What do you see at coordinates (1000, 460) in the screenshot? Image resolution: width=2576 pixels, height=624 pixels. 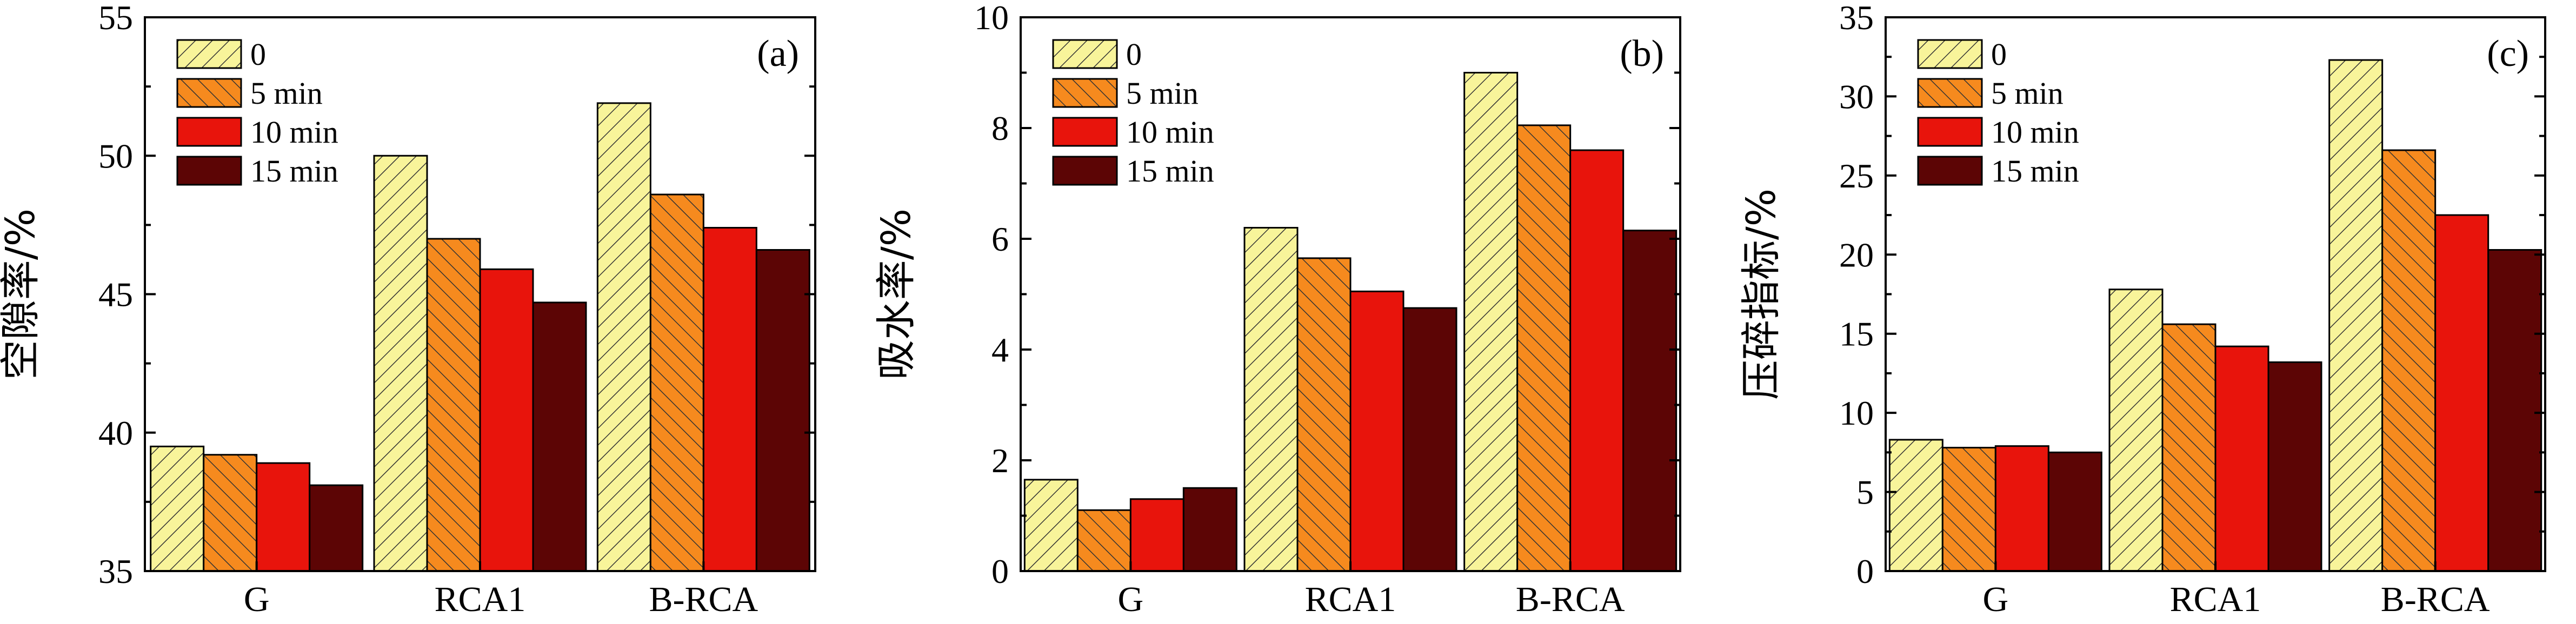 I see `y-tick-label: 2` at bounding box center [1000, 460].